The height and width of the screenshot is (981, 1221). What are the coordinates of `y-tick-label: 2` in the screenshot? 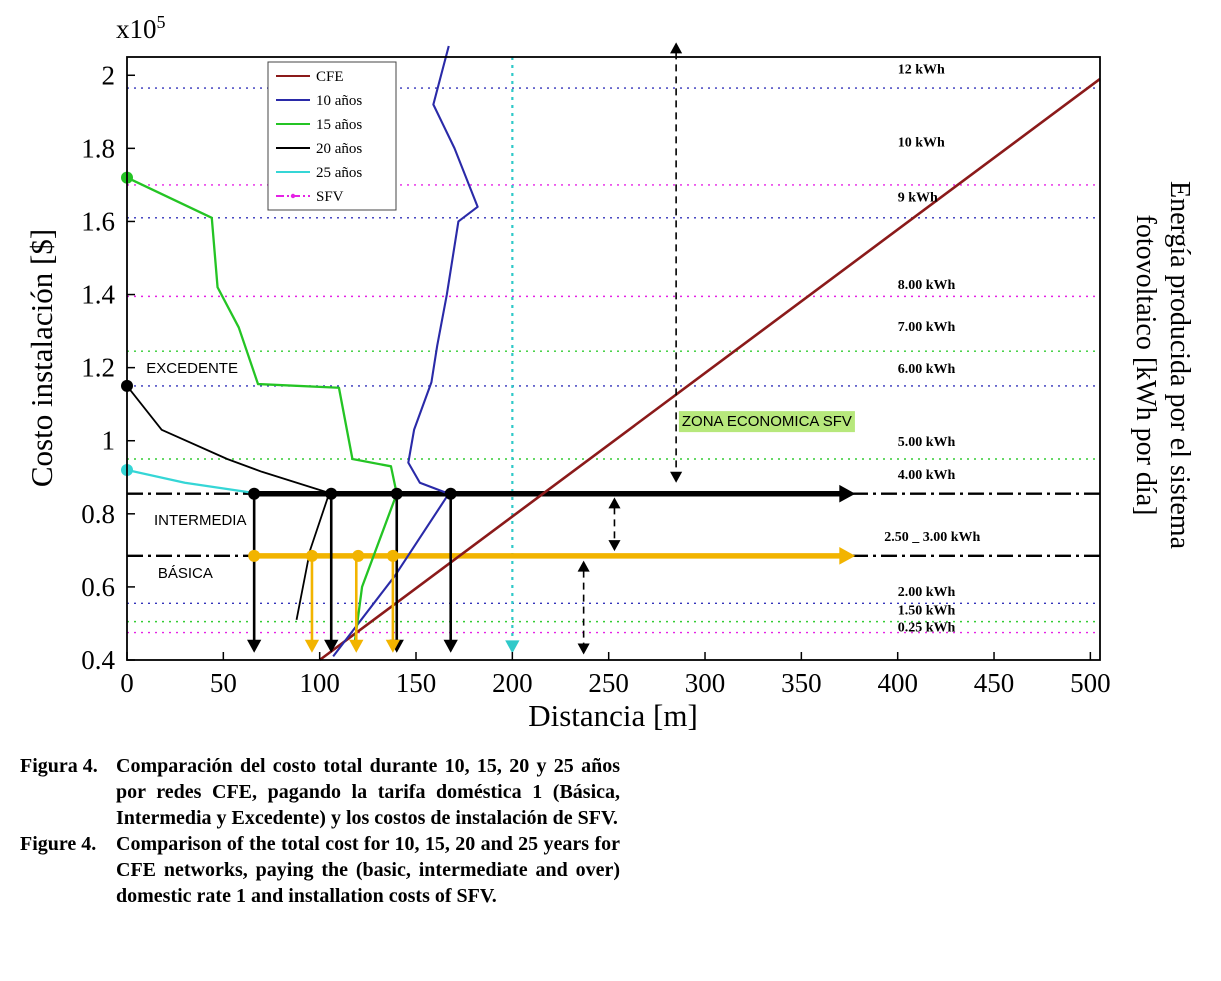 It's located at (109, 75).